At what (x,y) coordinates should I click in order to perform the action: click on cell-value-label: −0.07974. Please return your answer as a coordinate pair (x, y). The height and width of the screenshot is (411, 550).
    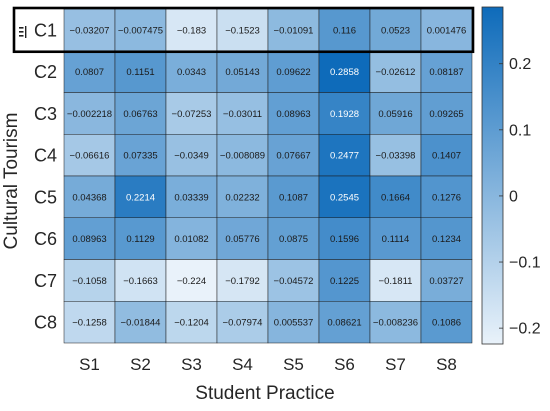
    Looking at the image, I should click on (243, 323).